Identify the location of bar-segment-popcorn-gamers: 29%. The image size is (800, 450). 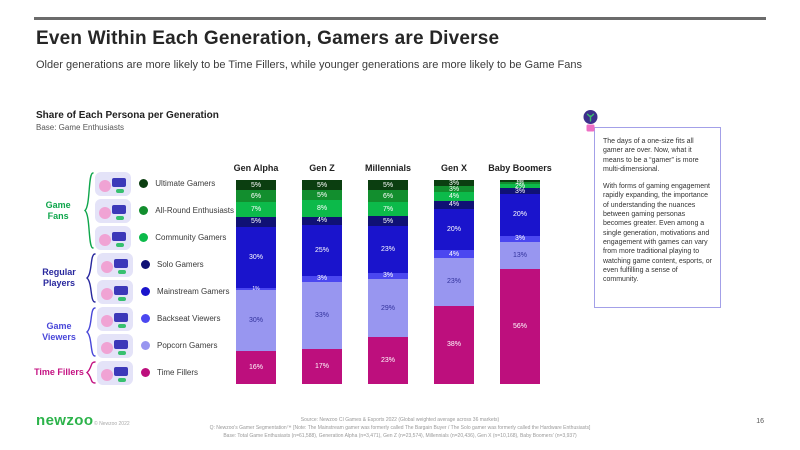
(388, 308).